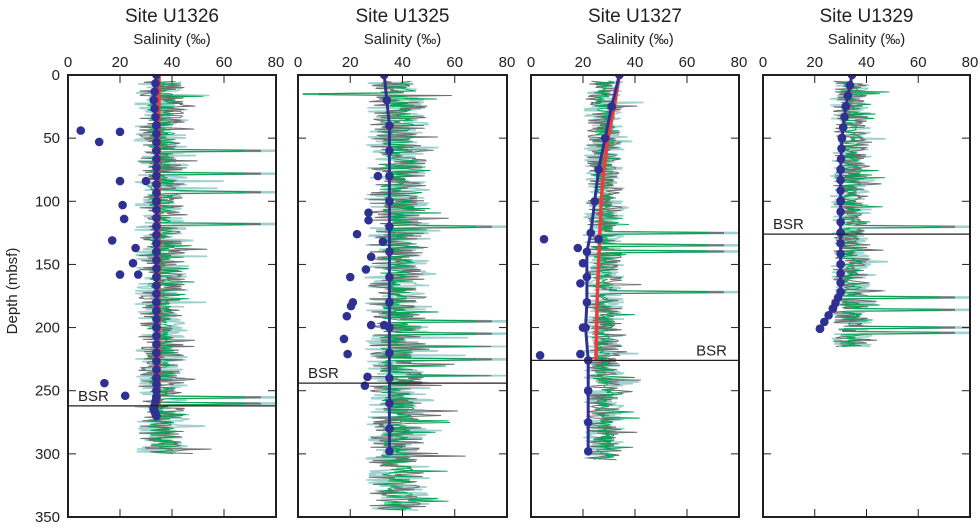 This screenshot has width=980, height=528. Describe the element at coordinates (889, 213) in the screenshot. I see `log-trace-green` at that location.